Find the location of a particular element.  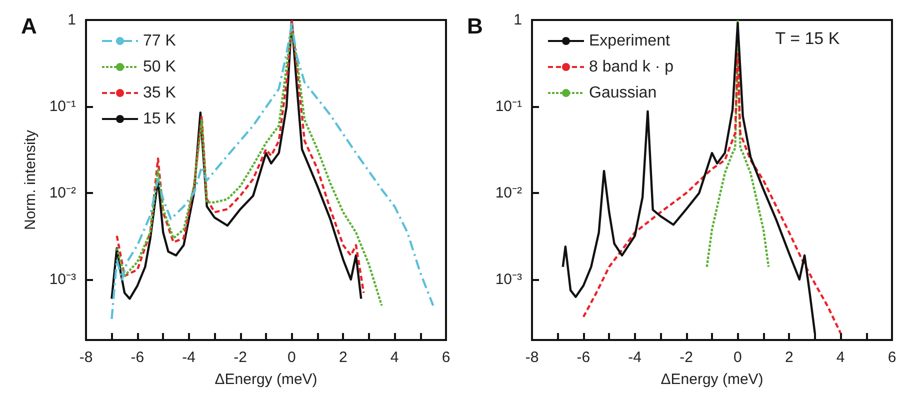

legend-label: 15 K is located at coordinates (159, 119).